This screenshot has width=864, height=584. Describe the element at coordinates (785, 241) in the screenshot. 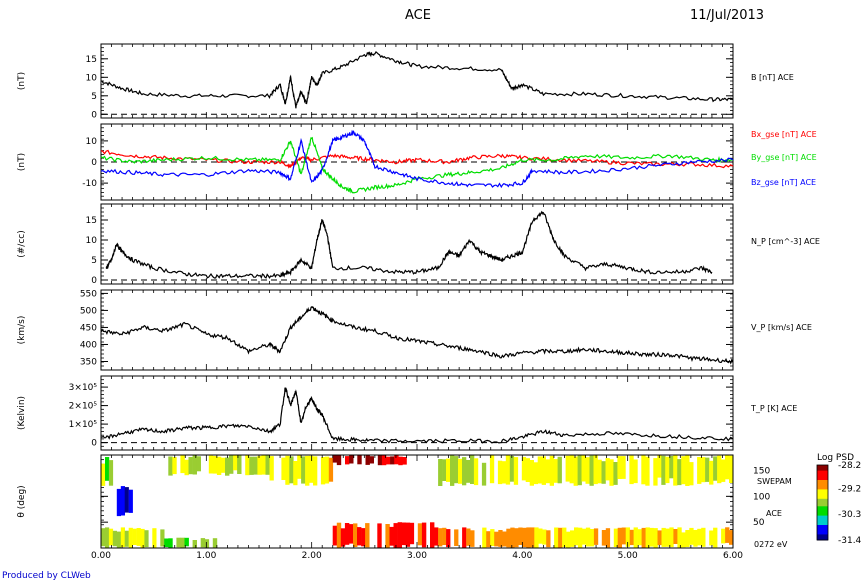

I see `series-label: N_P [cm^-3] ACE` at that location.